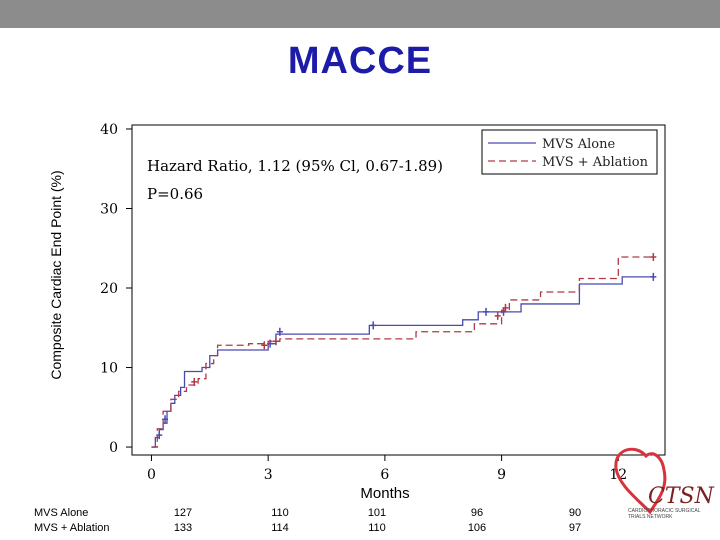 This screenshot has height=540, width=720. Describe the element at coordinates (61, 513) in the screenshot. I see `risk-row-label-mvs-alone: MVS Alone` at that location.